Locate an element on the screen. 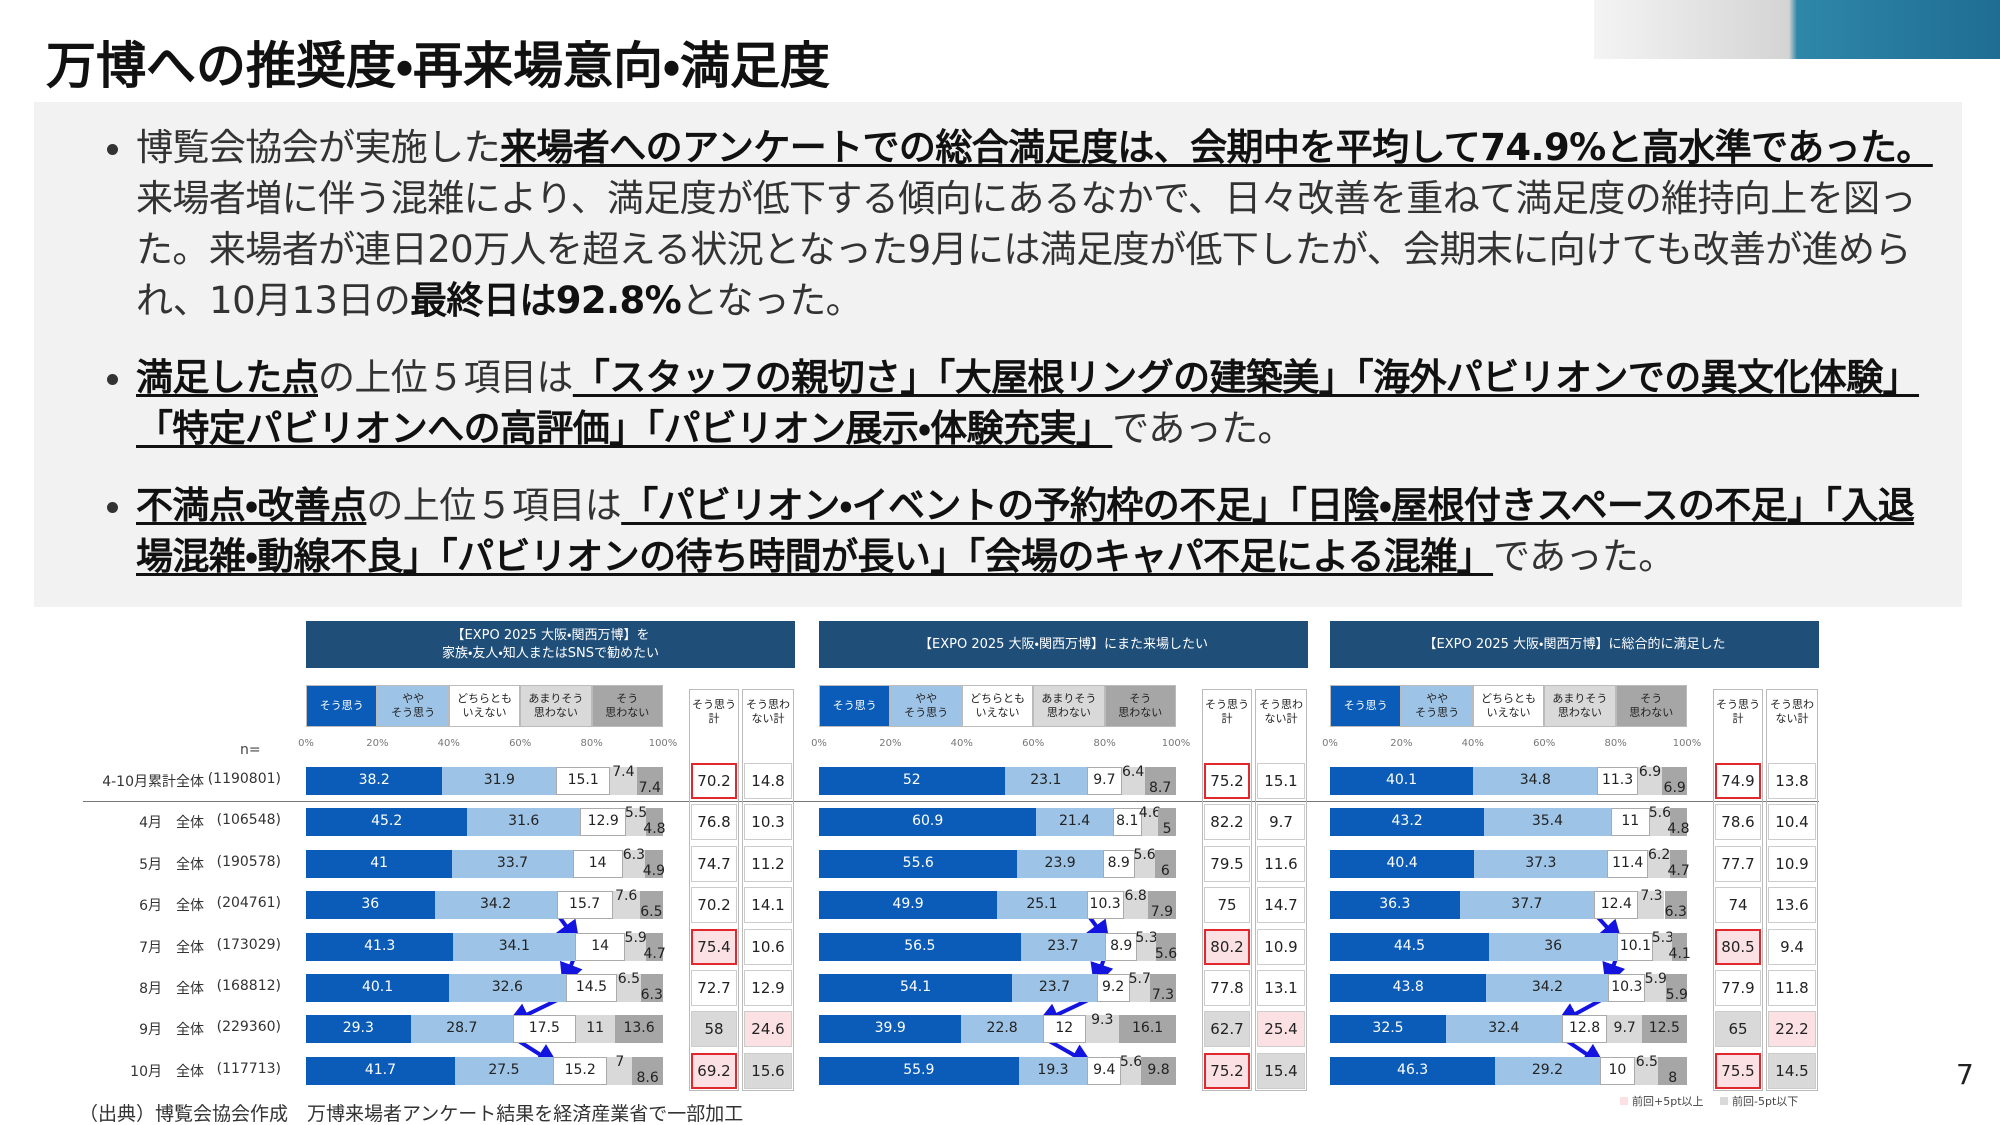 Image resolution: width=2000 pixels, height=1125 pixels. bullet-text: 満足した点 is located at coordinates (227, 377).